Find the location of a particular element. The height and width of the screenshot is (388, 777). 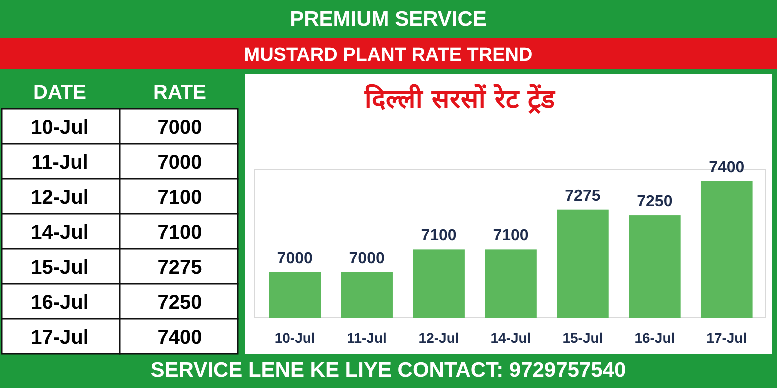

text: SERVICE LENE KE LIYE CONTACT: 9729757540 is located at coordinates (388, 370).